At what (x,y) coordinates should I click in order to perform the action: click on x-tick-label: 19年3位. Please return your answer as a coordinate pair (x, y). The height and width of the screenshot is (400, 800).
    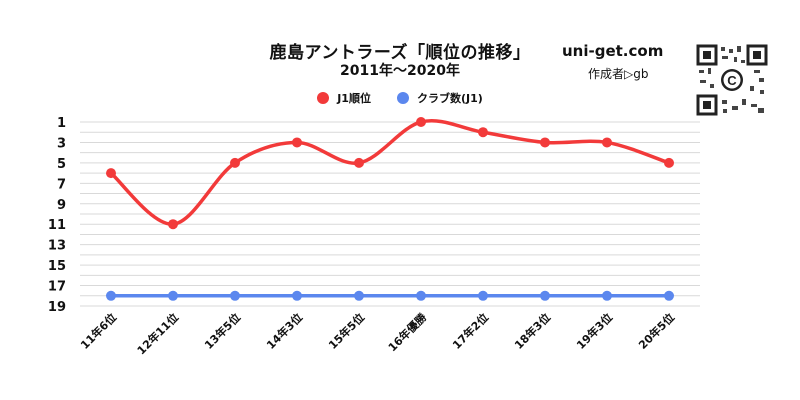
    Looking at the image, I should click on (594, 331).